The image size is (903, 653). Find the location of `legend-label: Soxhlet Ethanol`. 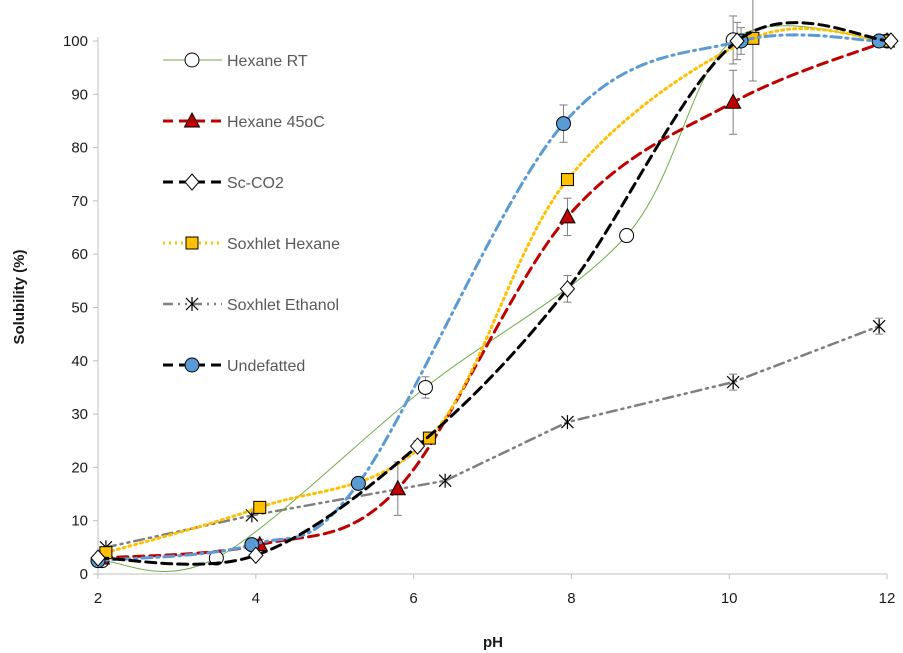

legend-label: Soxhlet Ethanol is located at coordinates (283, 305).